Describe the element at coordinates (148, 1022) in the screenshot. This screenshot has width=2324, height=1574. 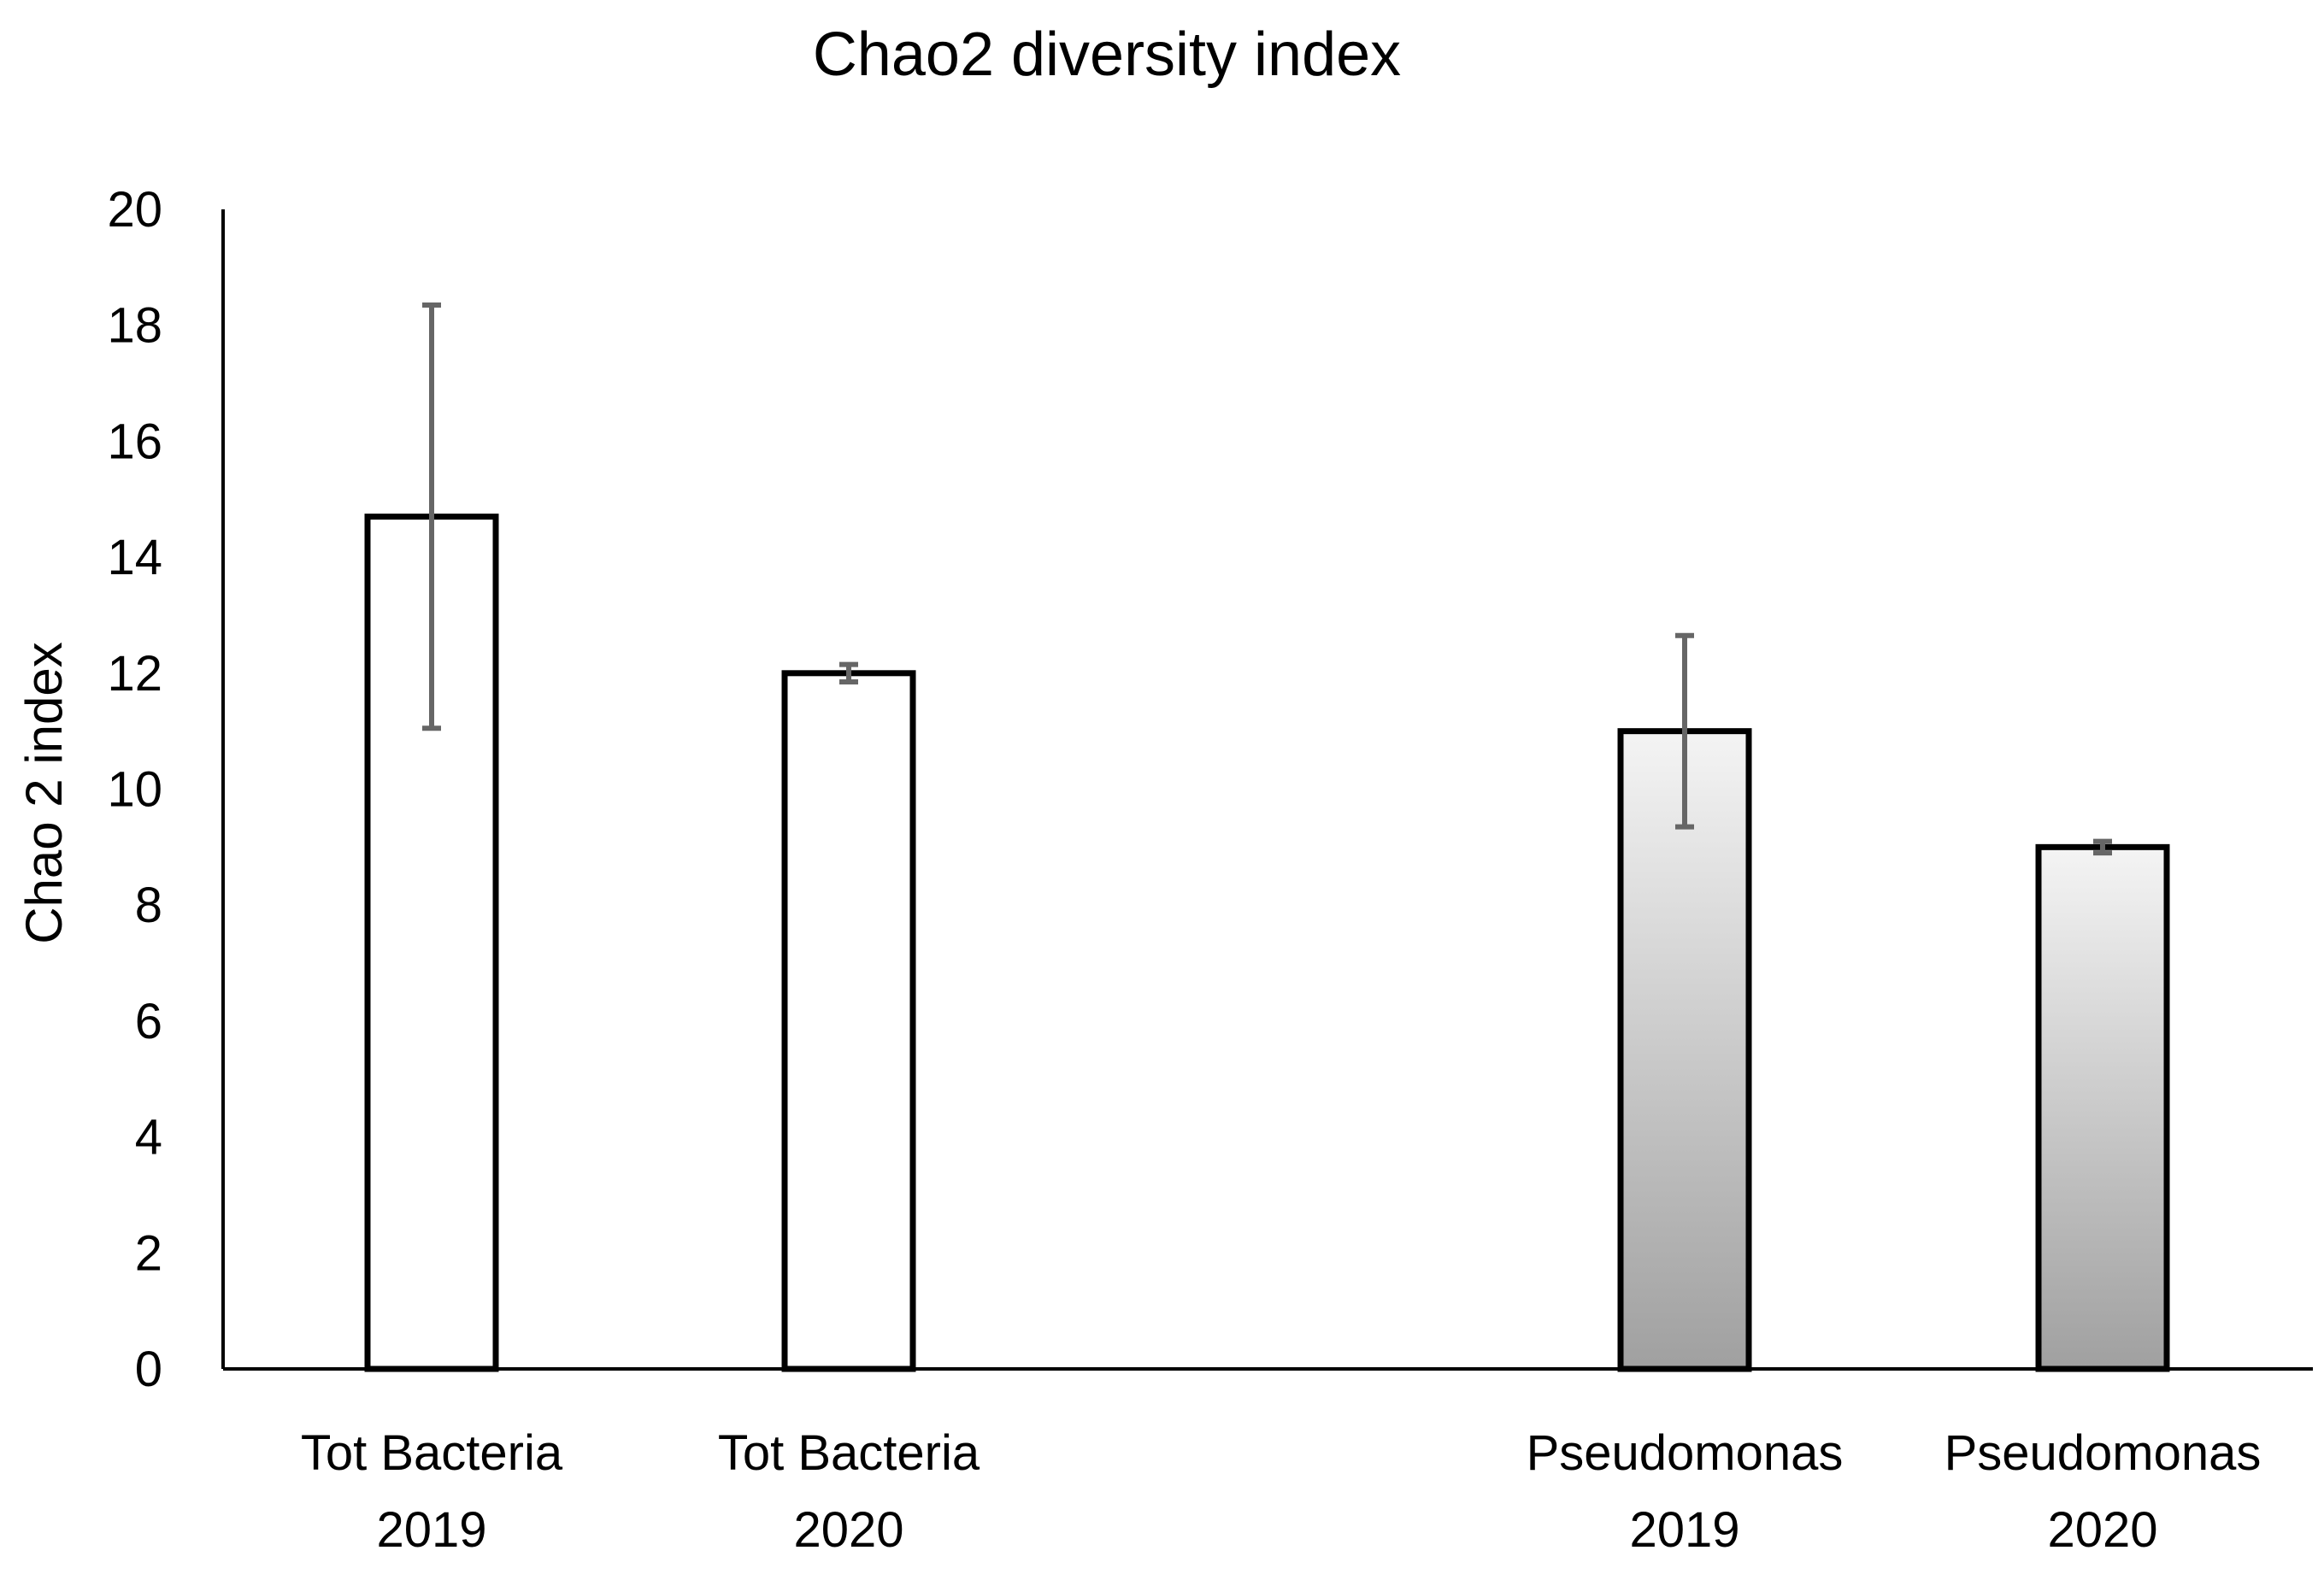
I see `y-tick-label: 6` at that location.